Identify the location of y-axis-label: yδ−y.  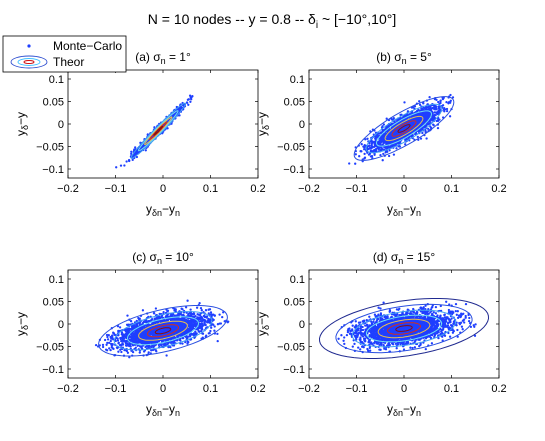
(263, 124).